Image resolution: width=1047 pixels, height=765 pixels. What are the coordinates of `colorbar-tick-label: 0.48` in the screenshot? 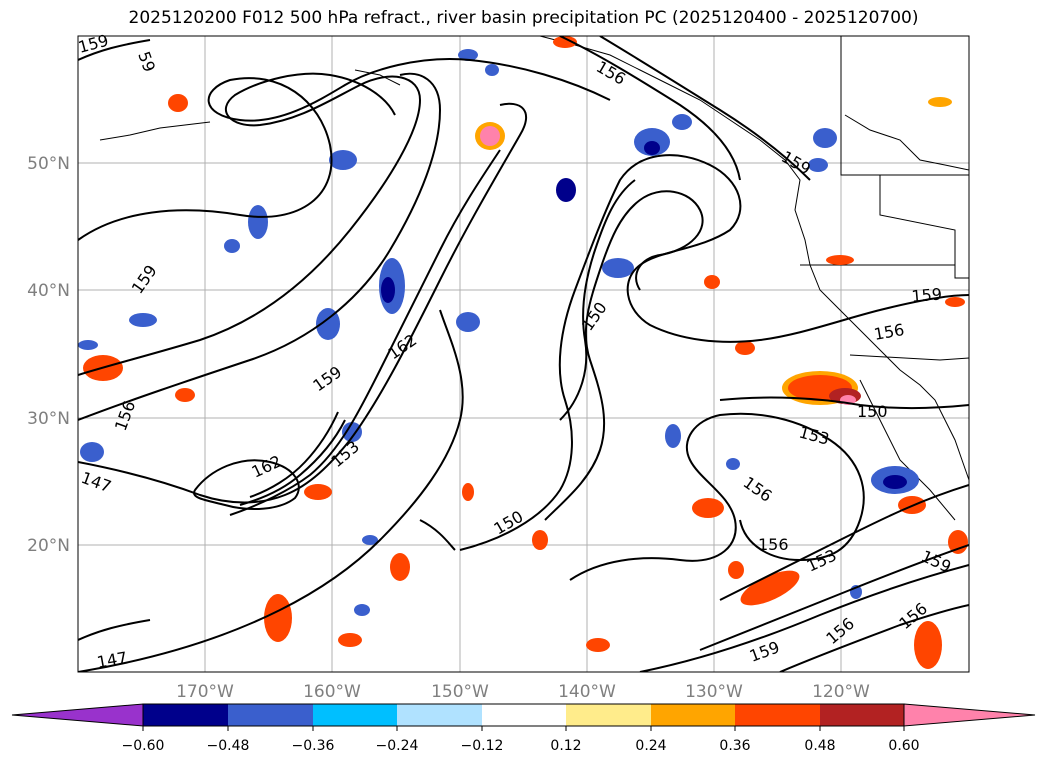 It's located at (819, 746).